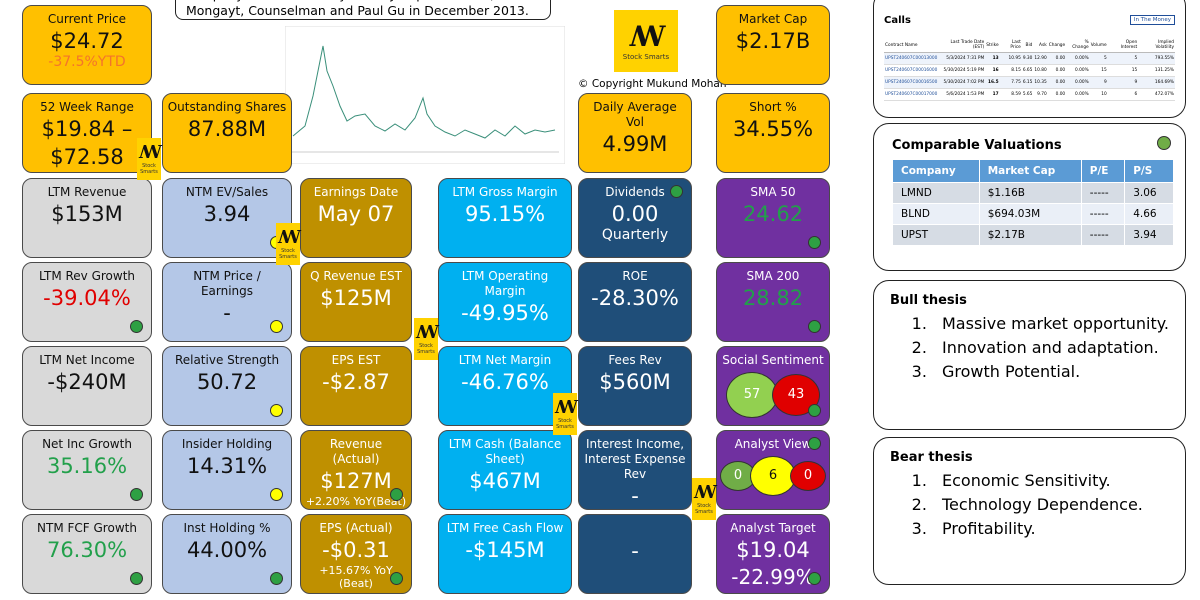 This screenshot has width=1200, height=600. What do you see at coordinates (635, 192) in the screenshot?
I see `metric-label: Dividends` at bounding box center [635, 192].